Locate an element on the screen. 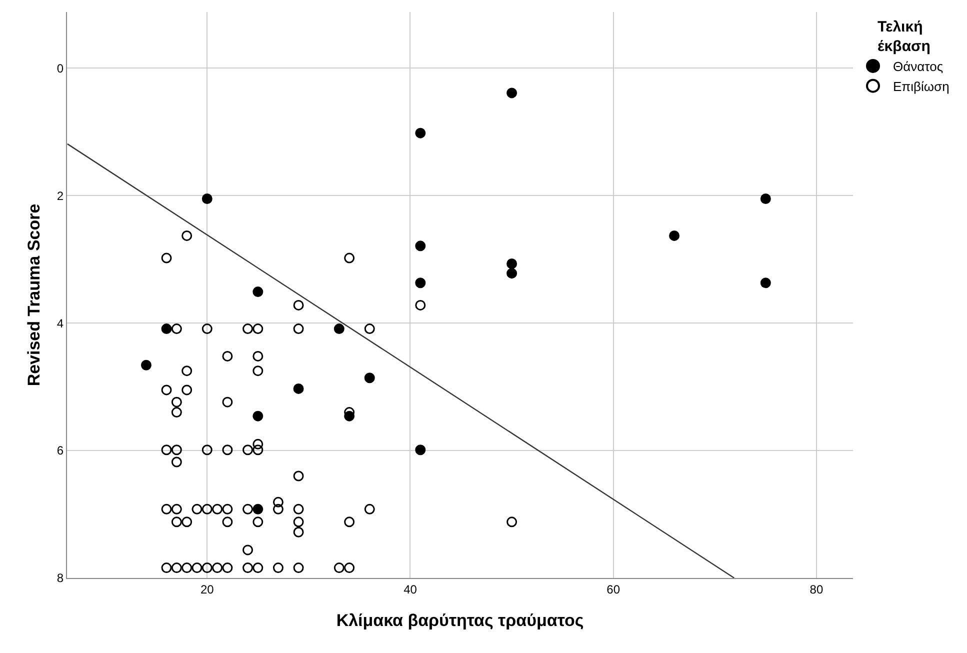 The width and height of the screenshot is (967, 653). y-tick-label: 8 is located at coordinates (60, 578).